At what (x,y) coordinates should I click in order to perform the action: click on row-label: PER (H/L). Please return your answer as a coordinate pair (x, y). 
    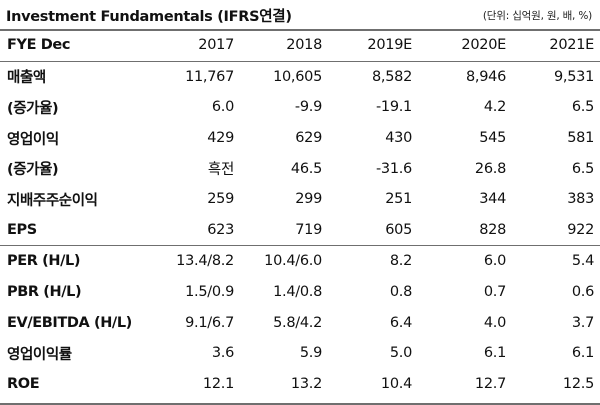
    Looking at the image, I should click on (71, 261).